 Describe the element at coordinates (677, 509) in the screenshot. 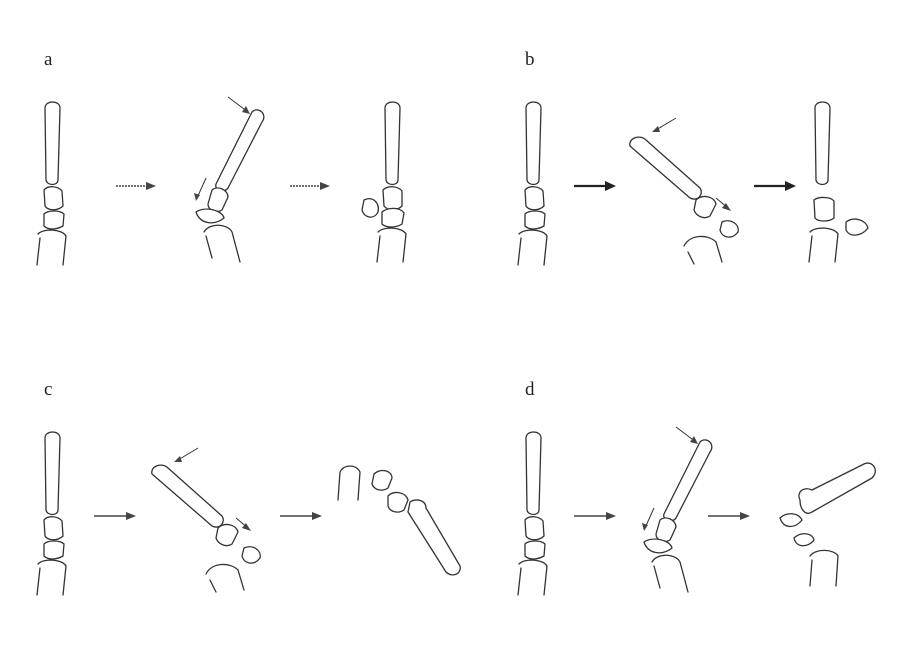

I see `panel-d-step-2-joint` at that location.